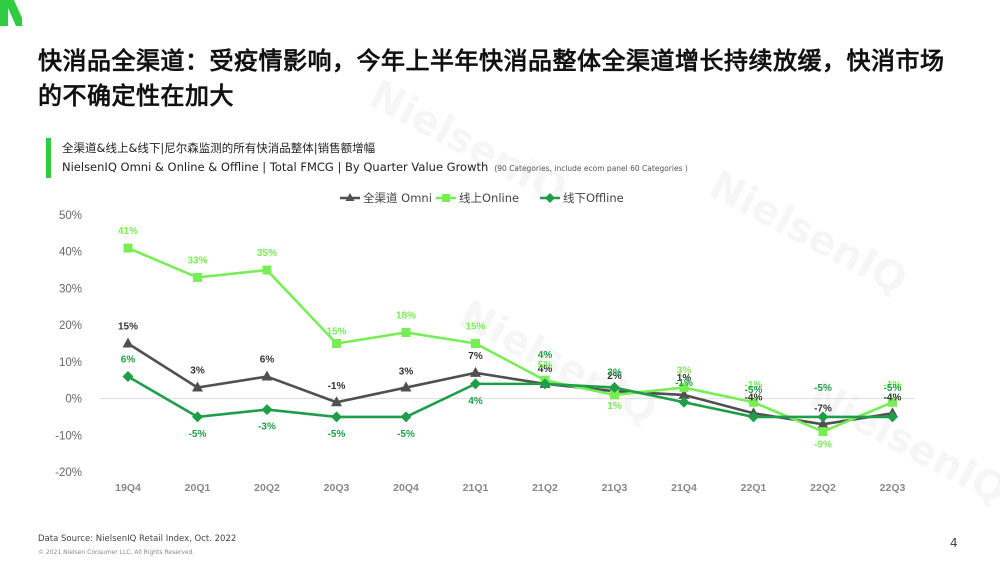  Describe the element at coordinates (68, 436) in the screenshot. I see `y-tick-label: -10%` at that location.